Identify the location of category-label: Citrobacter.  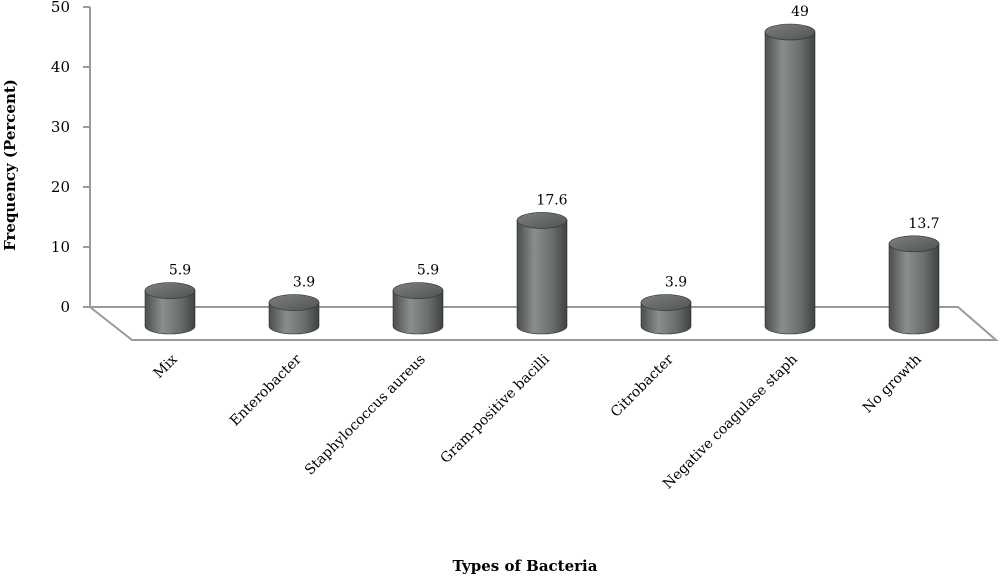
(642, 385).